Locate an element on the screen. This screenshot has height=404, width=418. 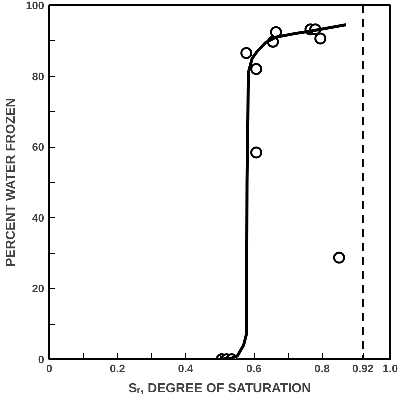
x-tick-label: 0 is located at coordinates (49, 370).